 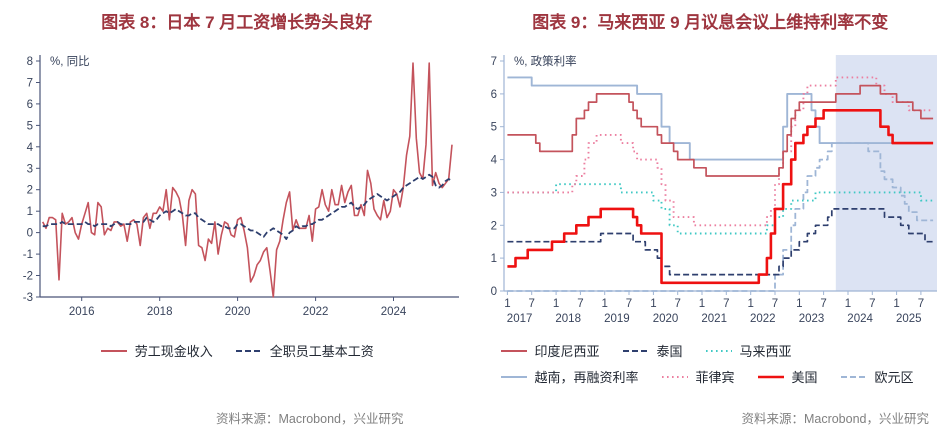 I want to click on legend-item: 美国, so click(x=787, y=376).